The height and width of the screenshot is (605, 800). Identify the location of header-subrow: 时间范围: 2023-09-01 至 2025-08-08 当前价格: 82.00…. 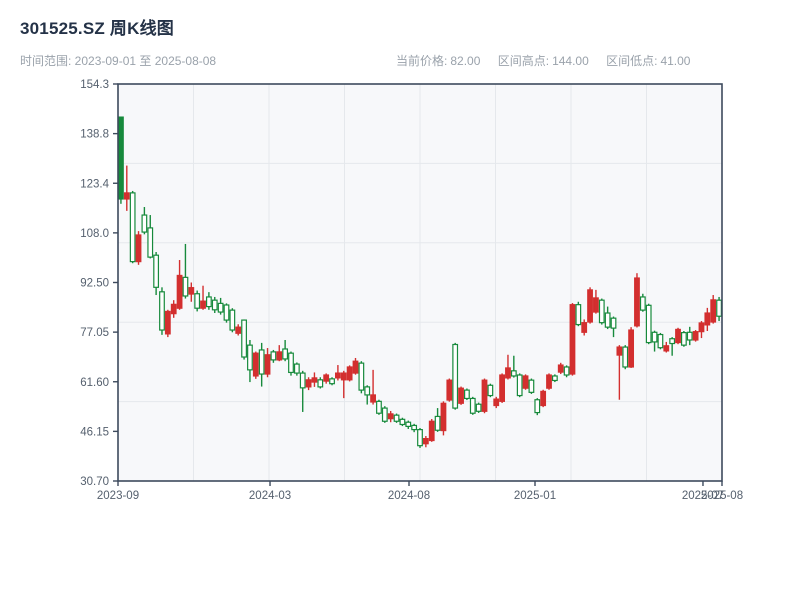
(400, 60).